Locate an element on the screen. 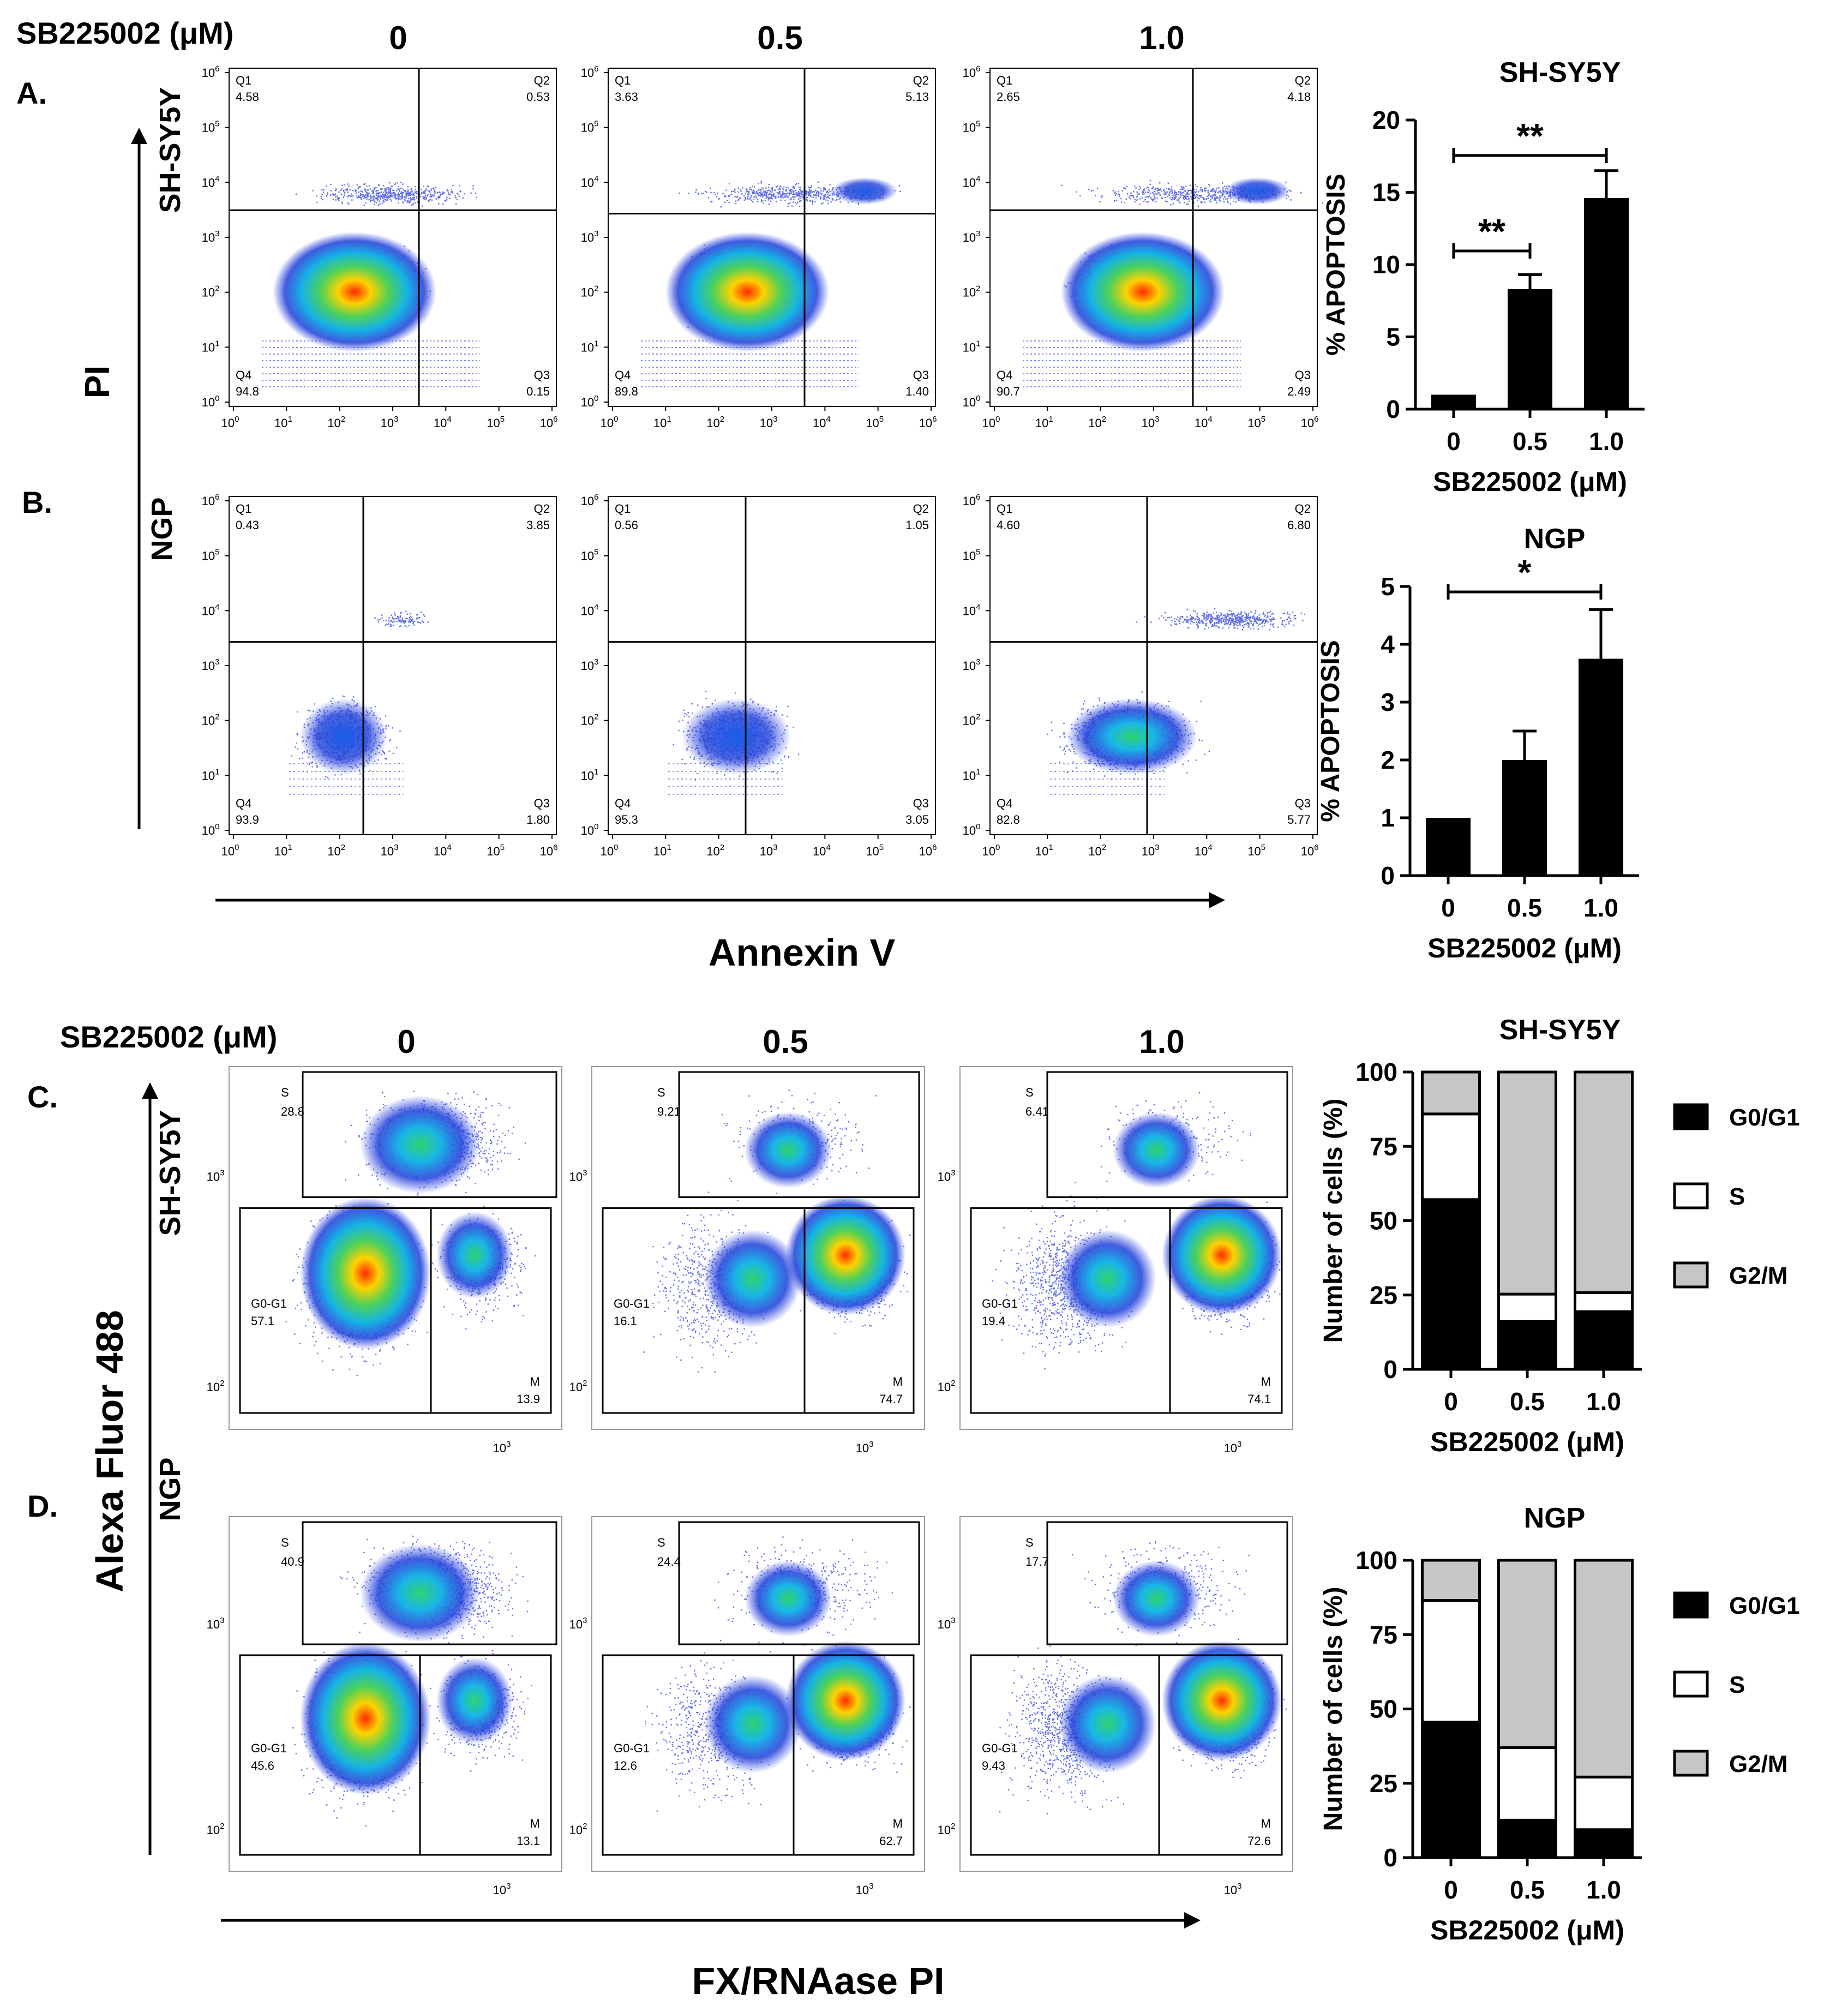 This screenshot has width=1848, height=2012. y-tick-label: 20 is located at coordinates (1386, 120).